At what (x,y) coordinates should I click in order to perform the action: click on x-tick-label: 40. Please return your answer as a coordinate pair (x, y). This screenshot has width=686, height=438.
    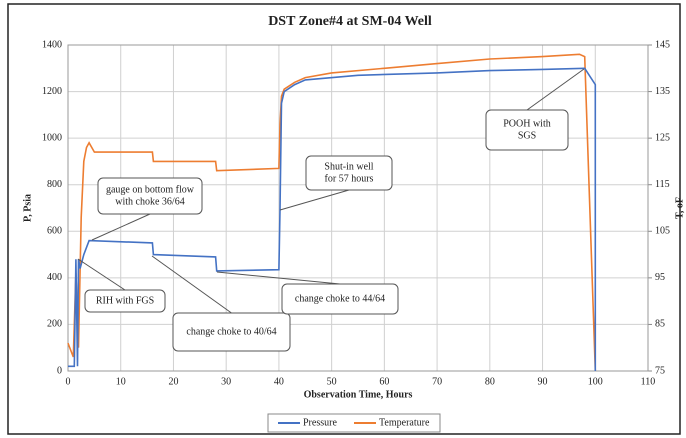
    Looking at the image, I should click on (279, 381).